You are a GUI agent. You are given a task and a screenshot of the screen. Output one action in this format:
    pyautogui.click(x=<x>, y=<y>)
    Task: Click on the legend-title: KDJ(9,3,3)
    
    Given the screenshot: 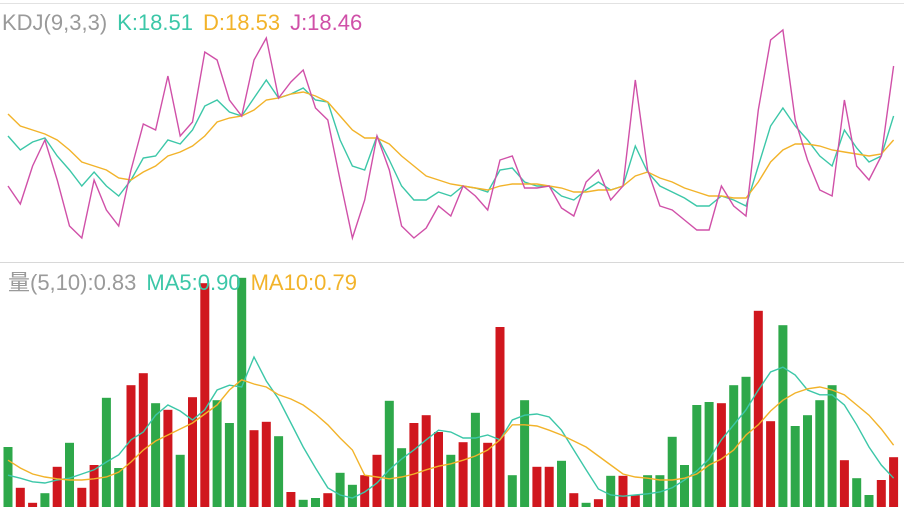 What is the action you would take?
    pyautogui.click(x=54, y=22)
    